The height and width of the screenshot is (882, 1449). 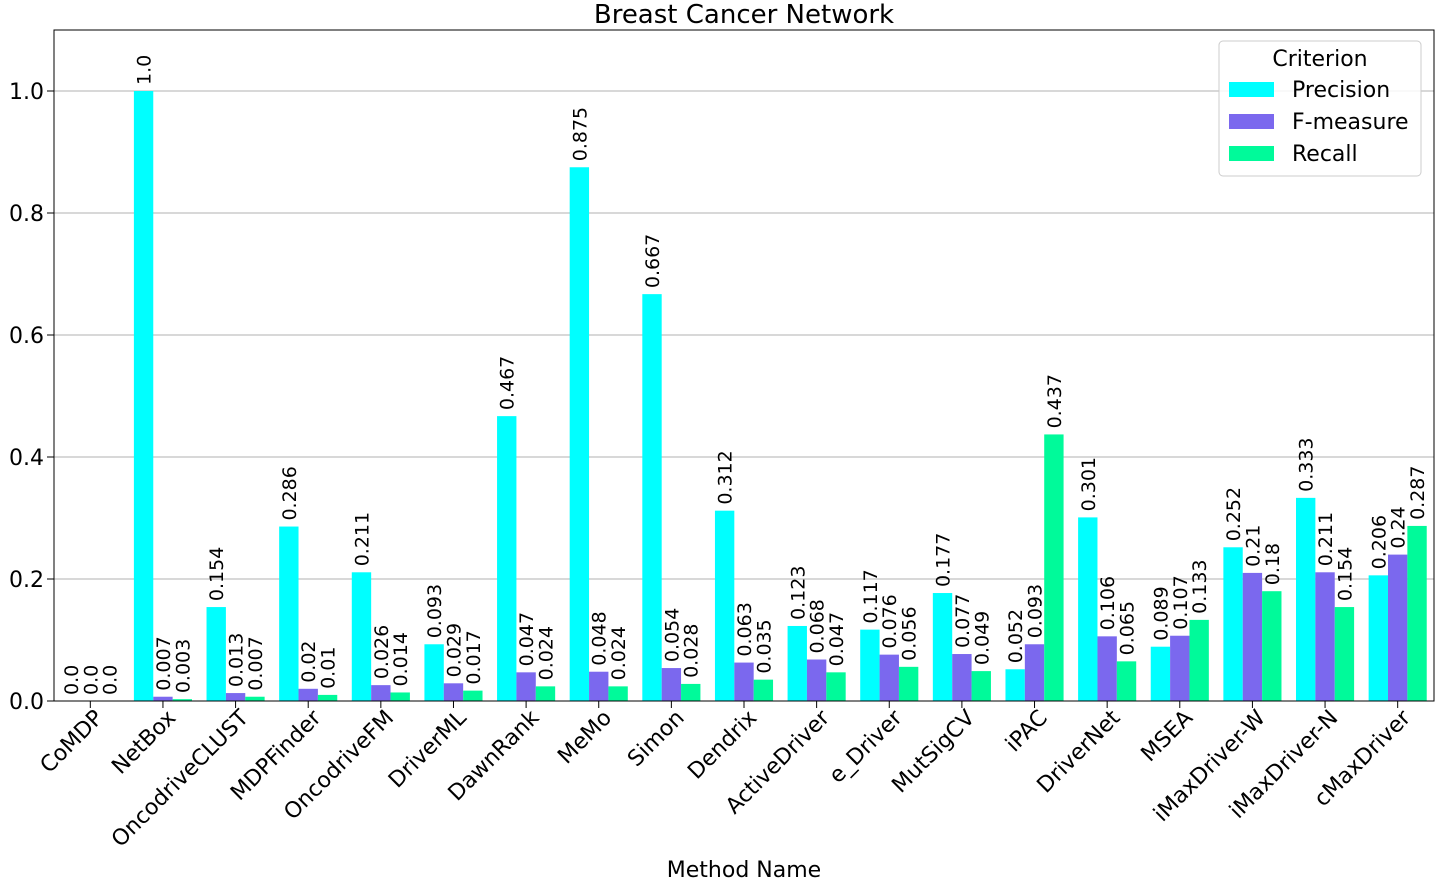 I want to click on bar-recall-cmaxdriver, so click(x=1417, y=613).